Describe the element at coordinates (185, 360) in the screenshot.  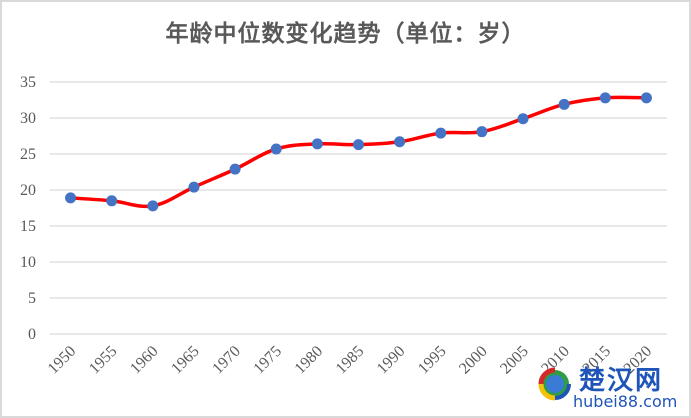
I see `x-tick-label: 1965` at that location.